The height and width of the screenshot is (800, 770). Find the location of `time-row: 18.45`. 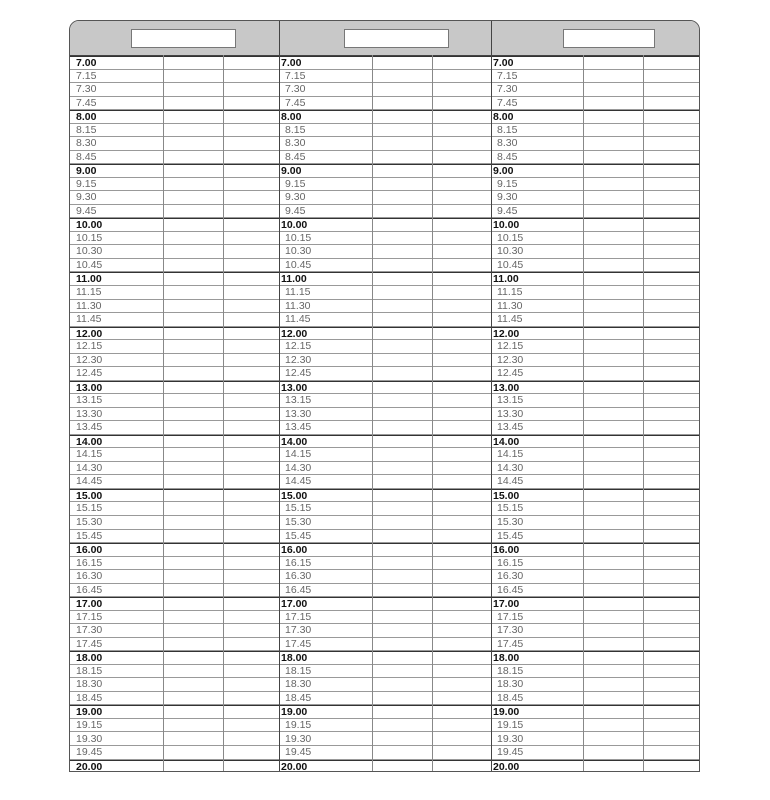

time-row: 18.45 is located at coordinates (385, 699).